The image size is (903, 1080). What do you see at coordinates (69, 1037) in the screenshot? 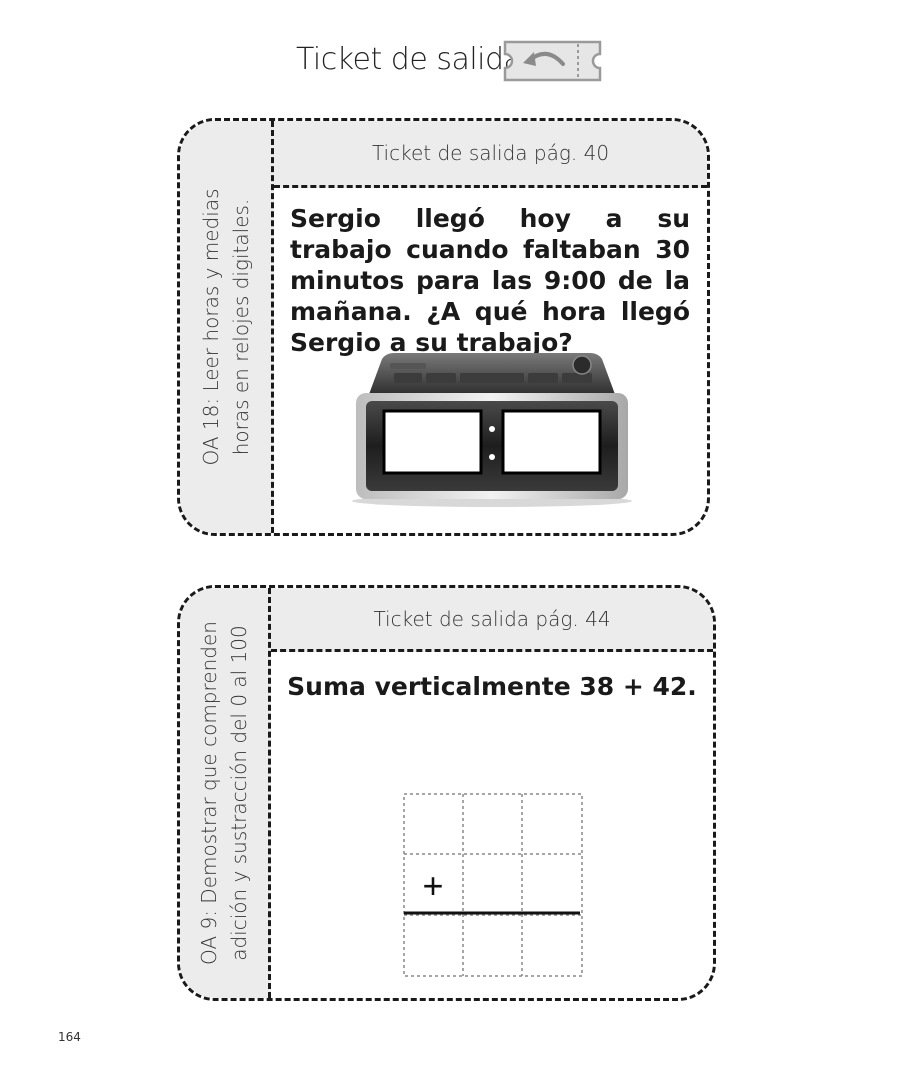
I see `page-number: 164` at bounding box center [69, 1037].